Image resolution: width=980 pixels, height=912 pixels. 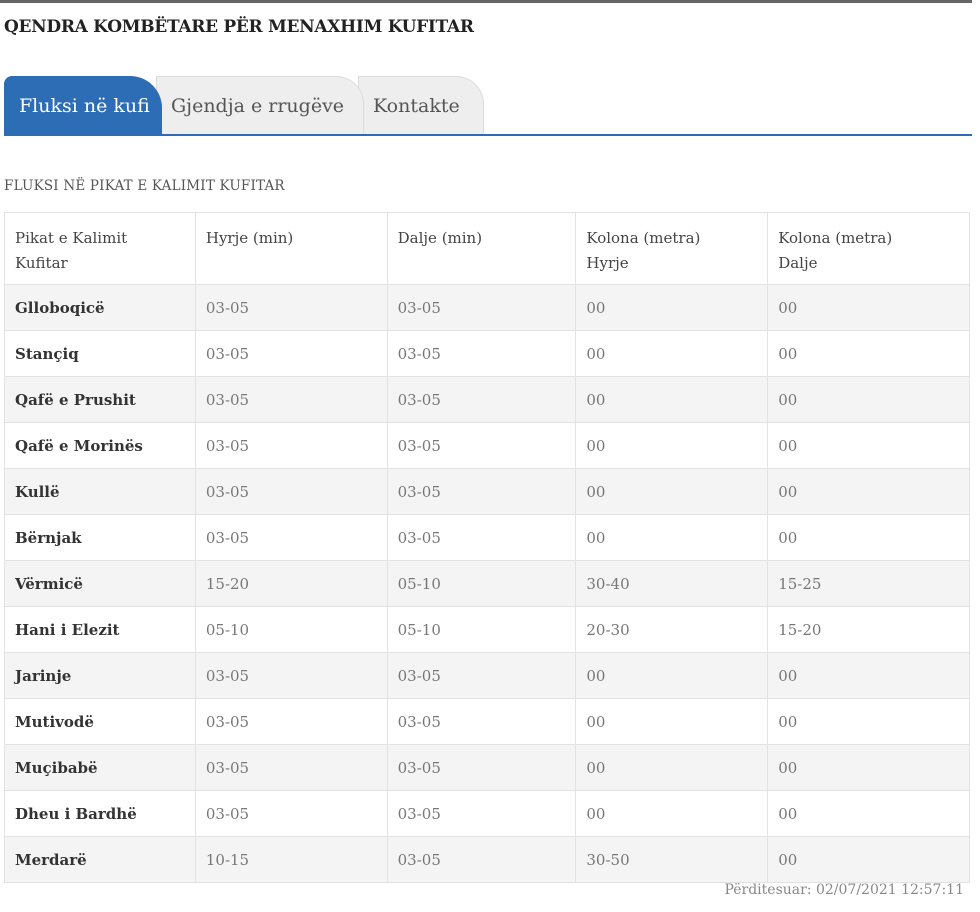 What do you see at coordinates (100, 721) in the screenshot?
I see `cell-crossing-point: Mutivodë` at bounding box center [100, 721].